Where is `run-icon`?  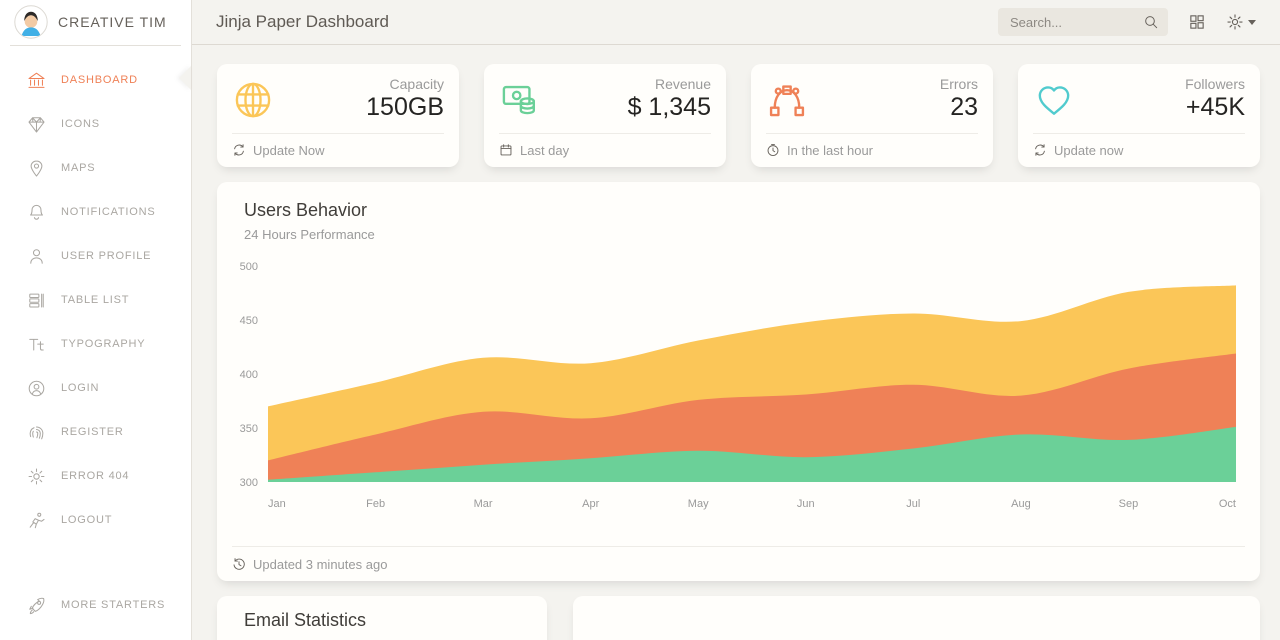
run-icon is located at coordinates (36, 520).